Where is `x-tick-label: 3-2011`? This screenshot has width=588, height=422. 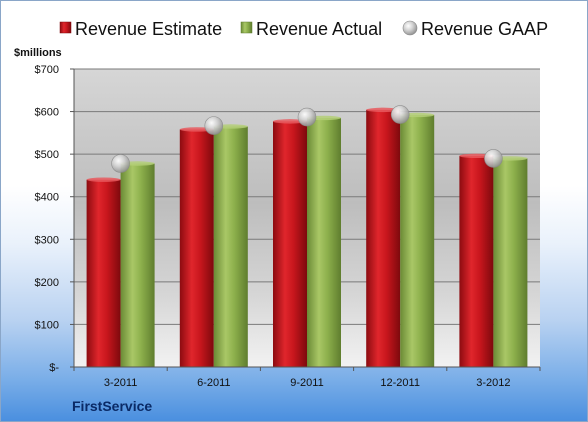
x-tick-label: 3-2011 is located at coordinates (120, 383).